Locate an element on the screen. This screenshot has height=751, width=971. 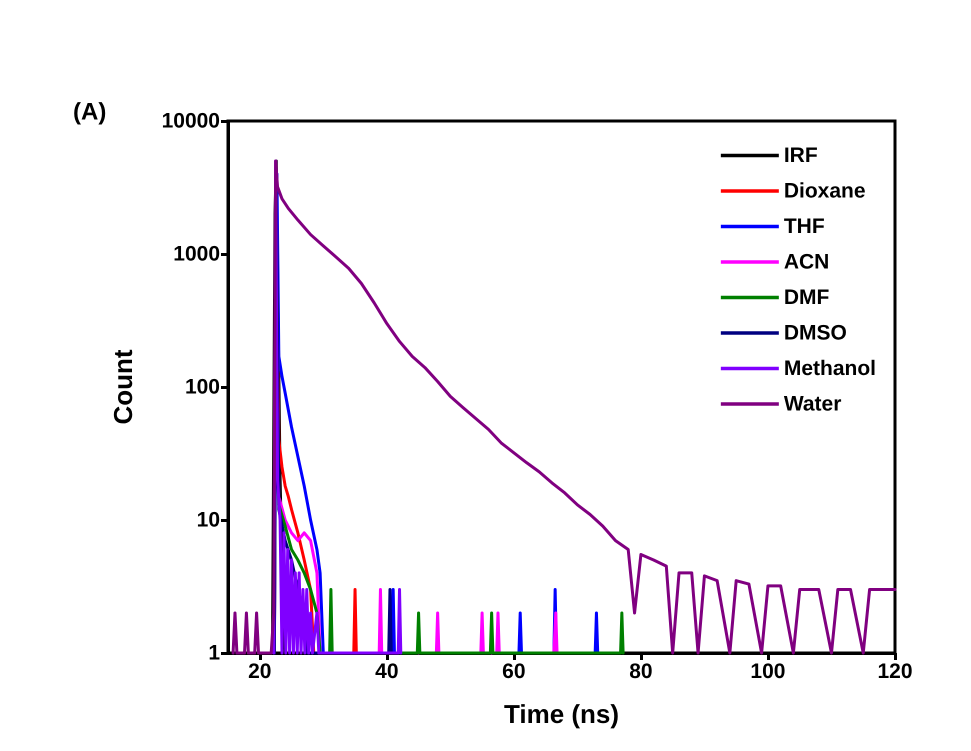
x-tick-label: 20 is located at coordinates (260, 671).